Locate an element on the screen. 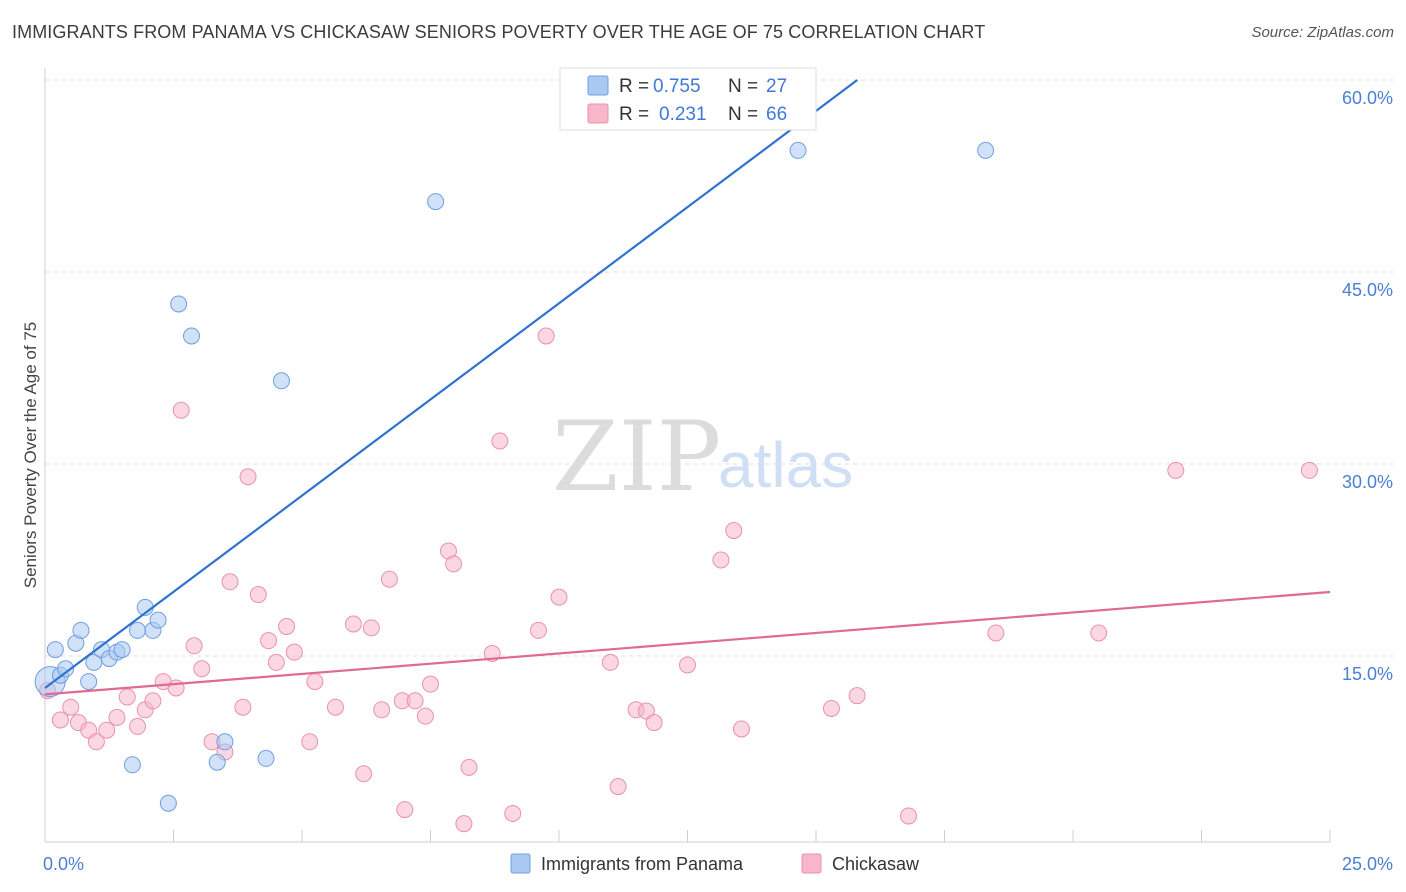  legend-n-value: 27 is located at coordinates (776, 86).